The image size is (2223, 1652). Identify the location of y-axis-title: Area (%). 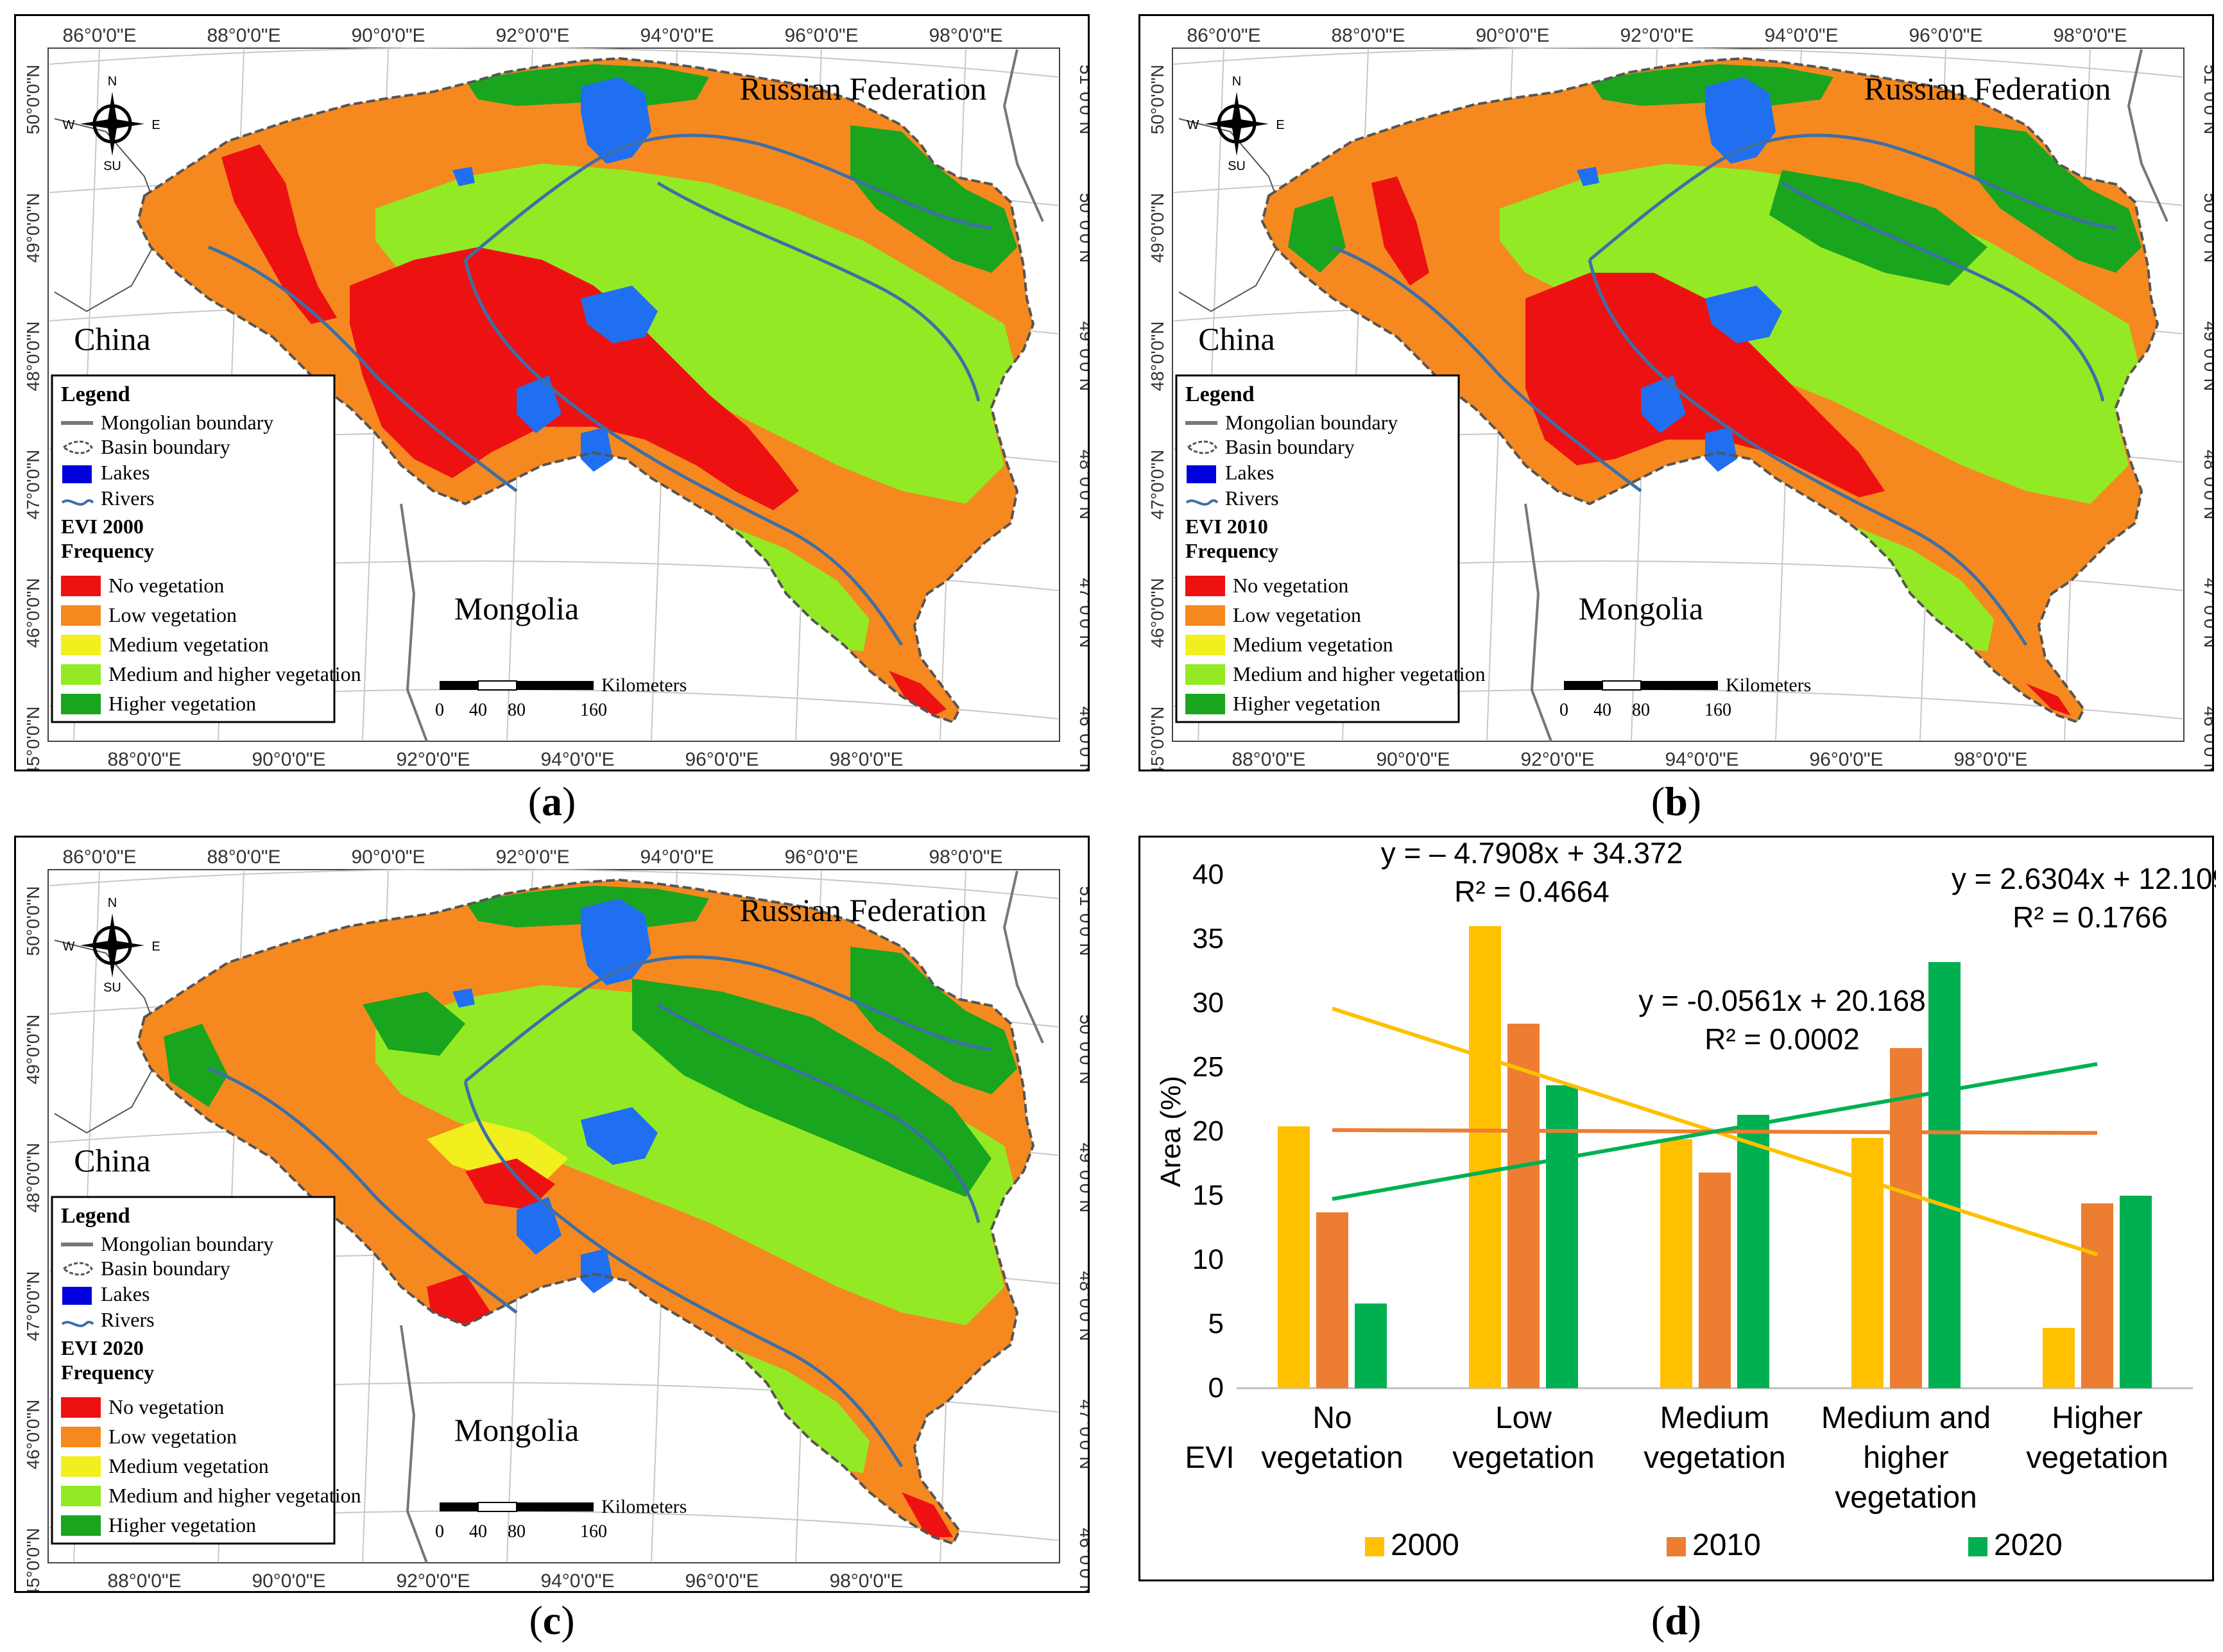
(1171, 1131).